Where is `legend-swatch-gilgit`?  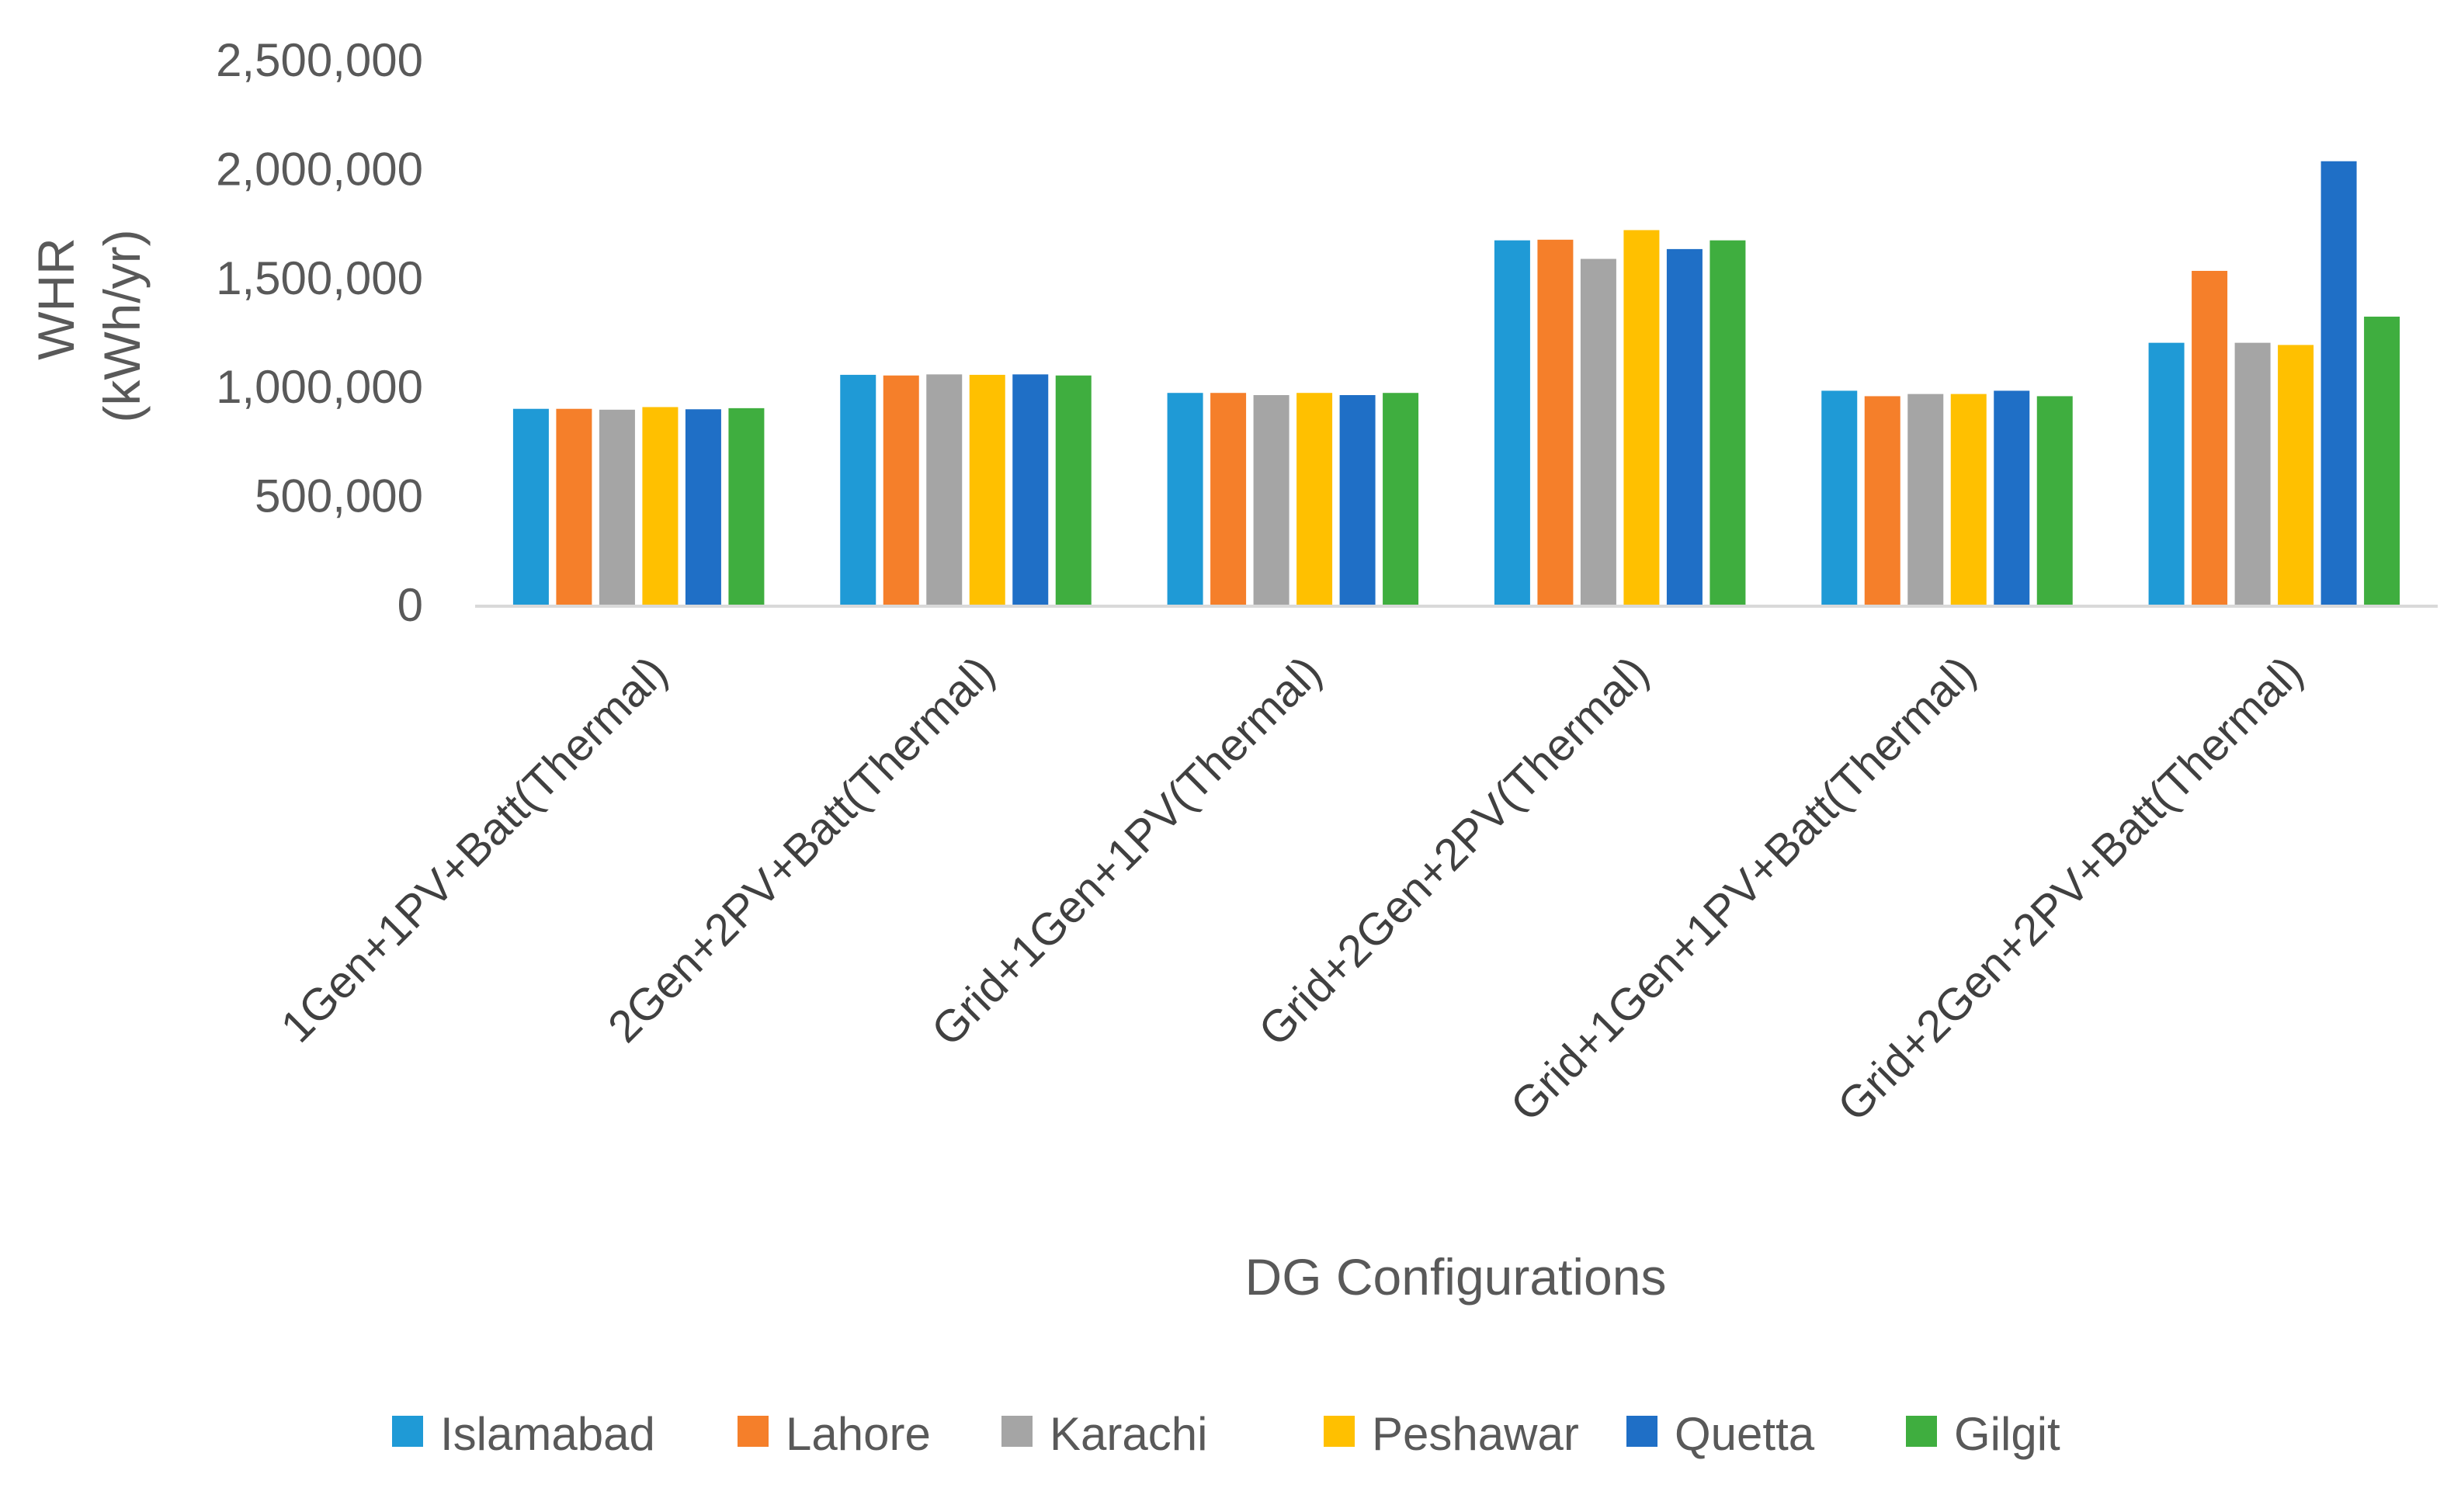
legend-swatch-gilgit is located at coordinates (1921, 1431).